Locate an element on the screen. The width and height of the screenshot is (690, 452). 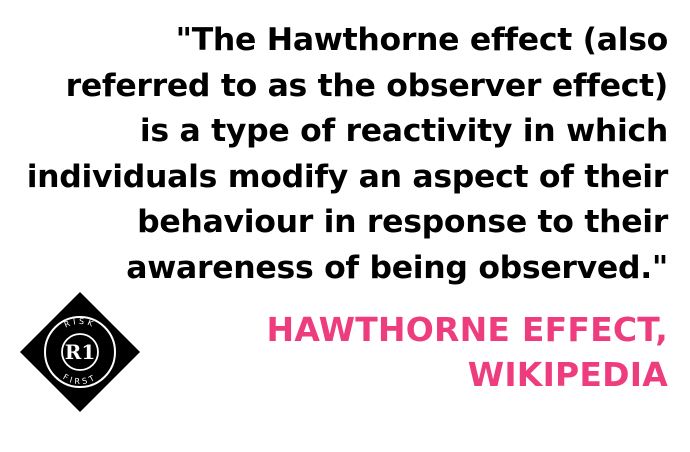
quote-line: referred to as the observer effect) is located at coordinates (367, 85).